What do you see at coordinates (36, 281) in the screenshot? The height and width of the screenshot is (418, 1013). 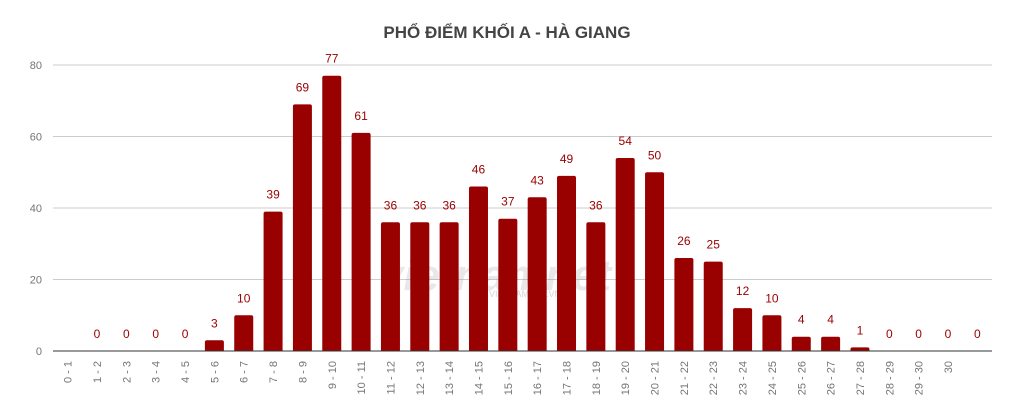 I see `y-tick-label: 20` at bounding box center [36, 281].